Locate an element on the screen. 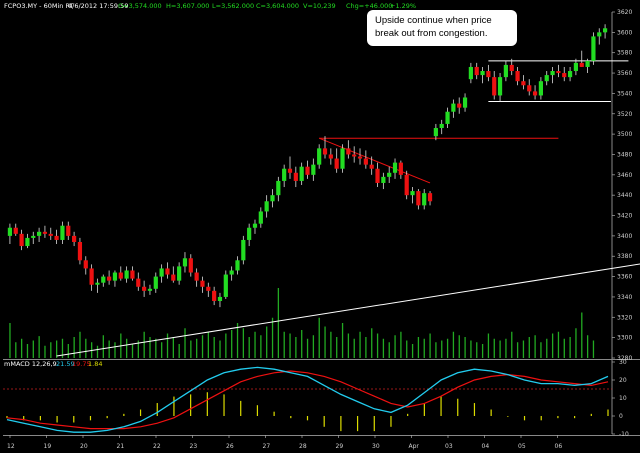  time-tick-label: 28 is located at coordinates (303, 446).